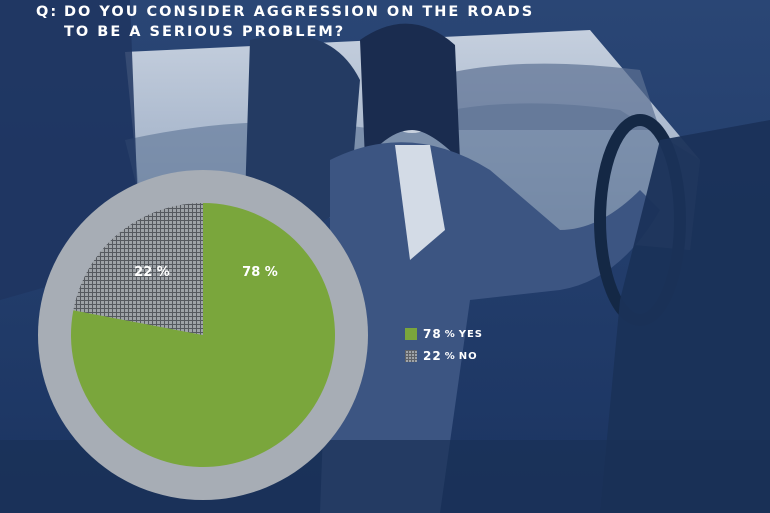 The width and height of the screenshot is (770, 513). I want to click on slice-label-yes: 78 %, so click(260, 272).